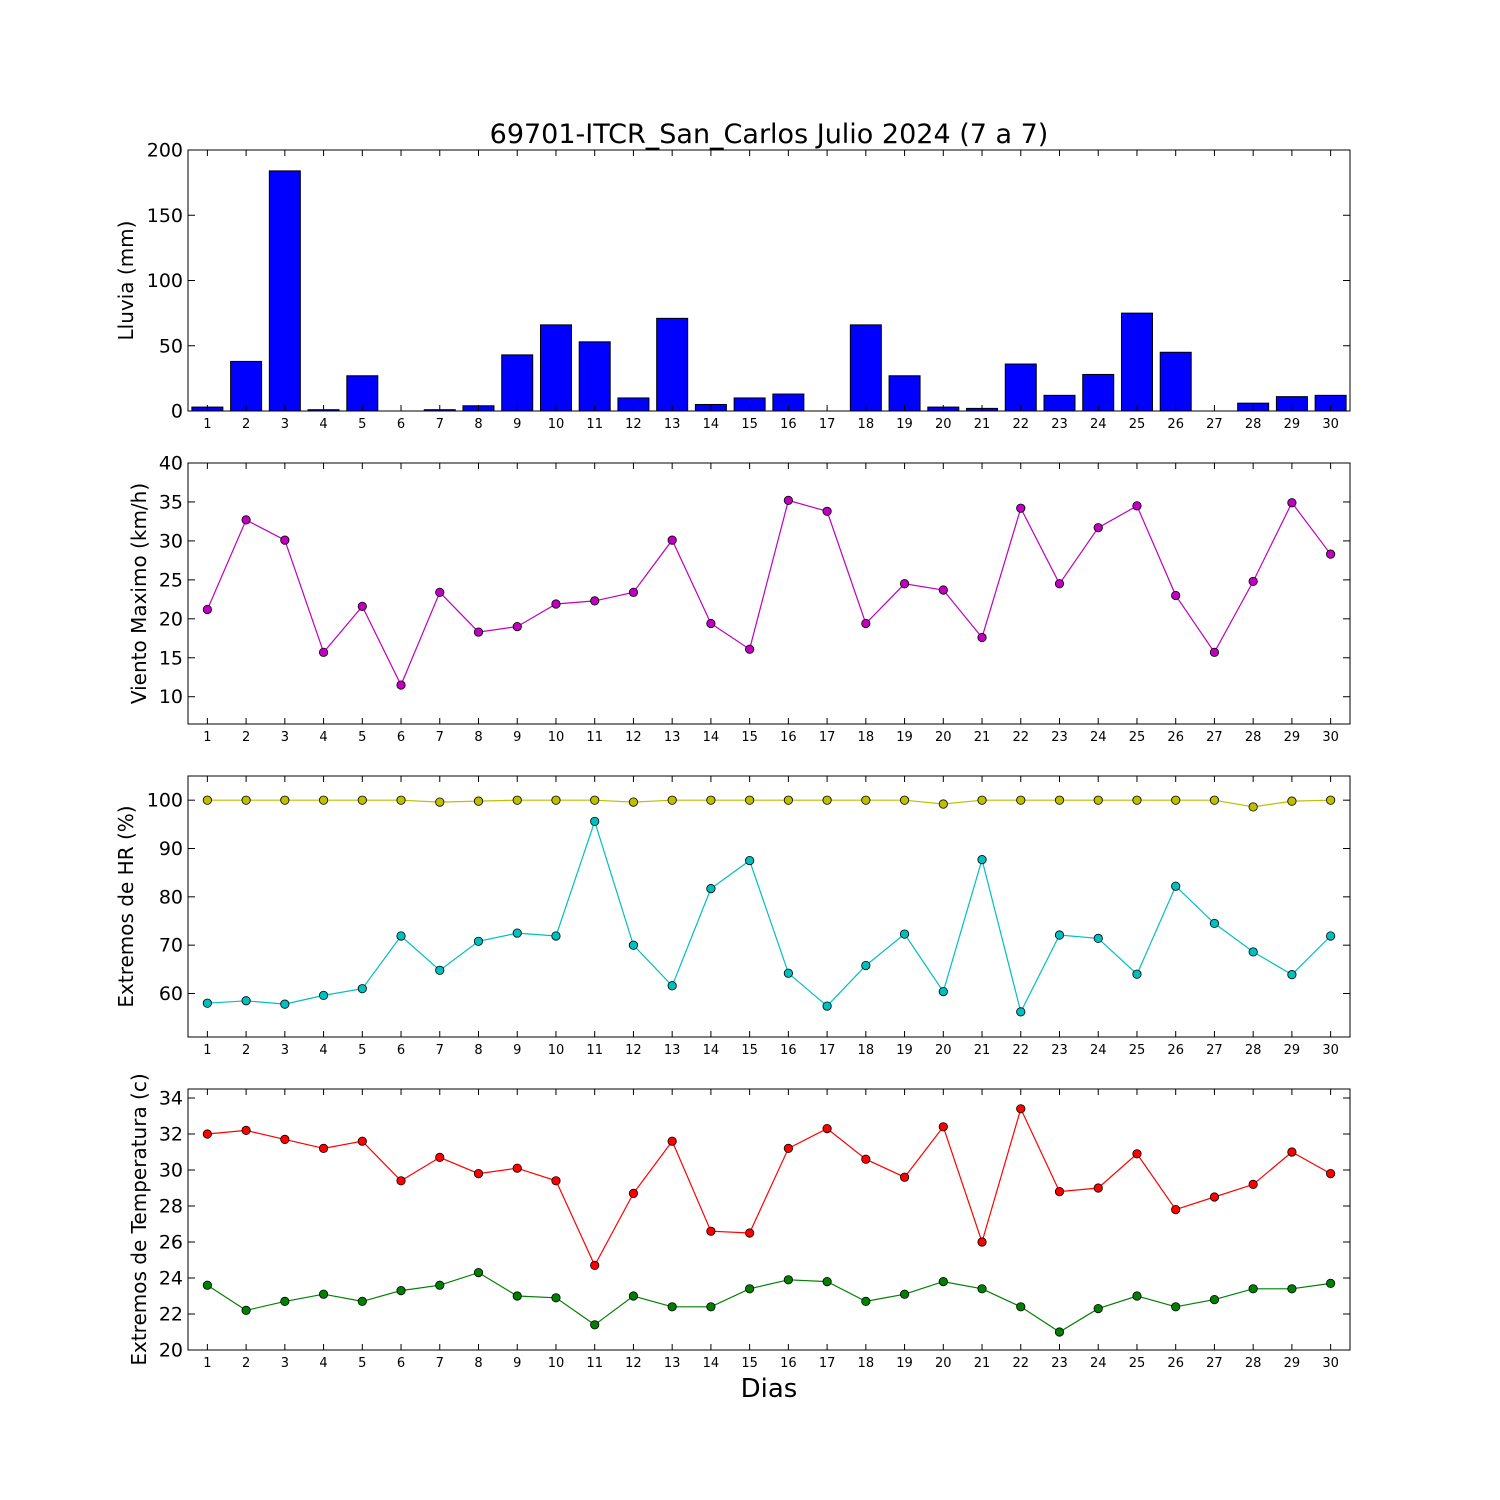 The height and width of the screenshot is (1500, 1500). What do you see at coordinates (943, 424) in the screenshot?
I see `rain-x-tick-label: 20` at bounding box center [943, 424].